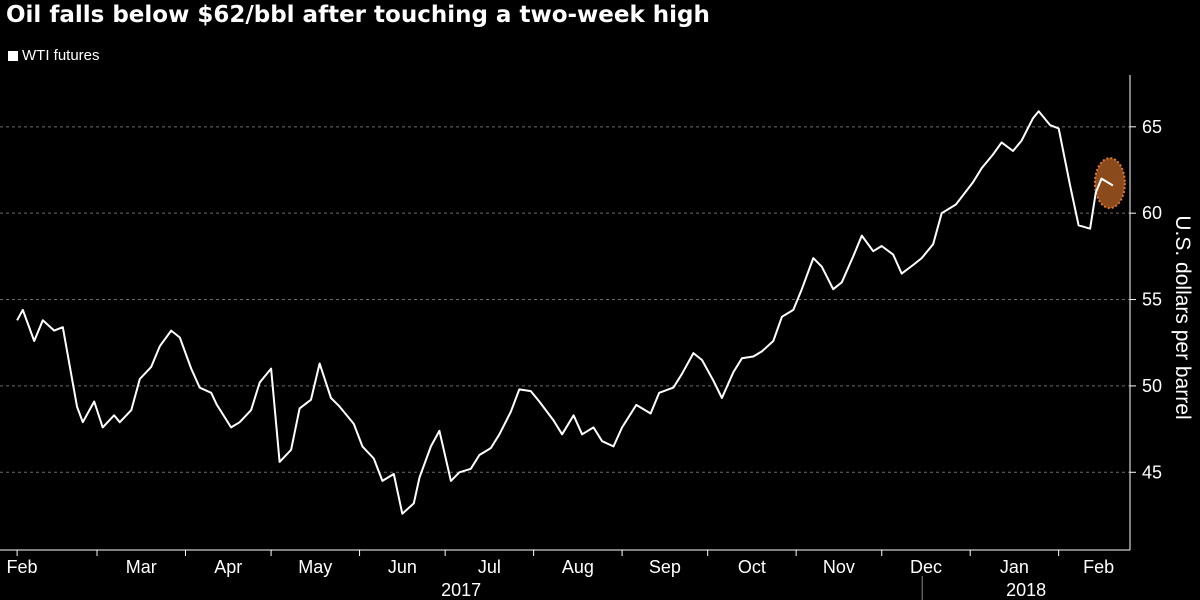 This screenshot has height=600, width=1200. What do you see at coordinates (839, 567) in the screenshot?
I see `x-month-label: Nov` at bounding box center [839, 567].